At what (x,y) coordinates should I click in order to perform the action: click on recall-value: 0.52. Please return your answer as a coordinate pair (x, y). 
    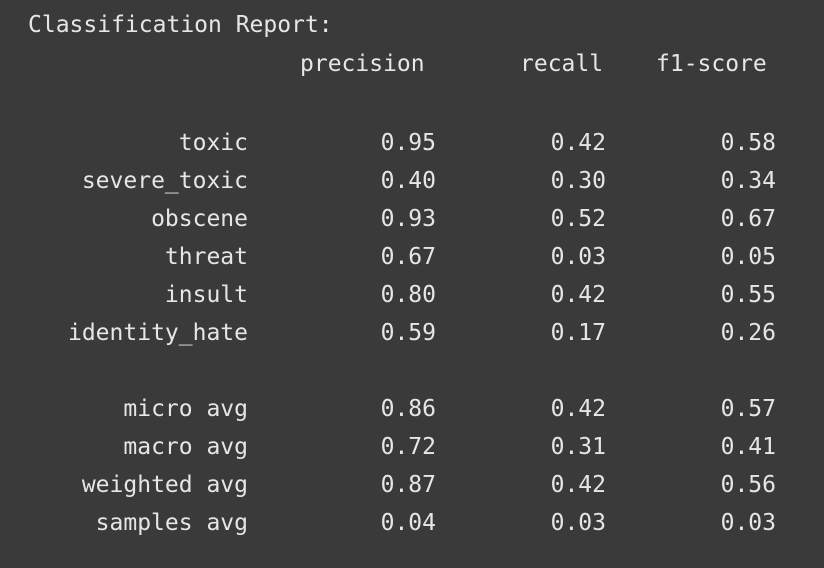
    Looking at the image, I should click on (578, 219).